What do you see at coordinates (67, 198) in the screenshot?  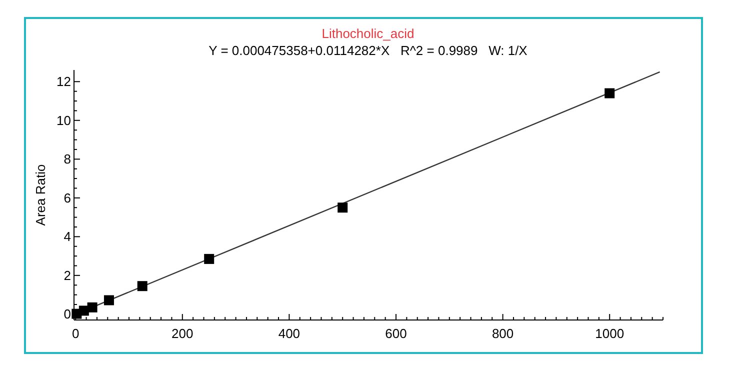 I see `y-tick-label: 6` at bounding box center [67, 198].